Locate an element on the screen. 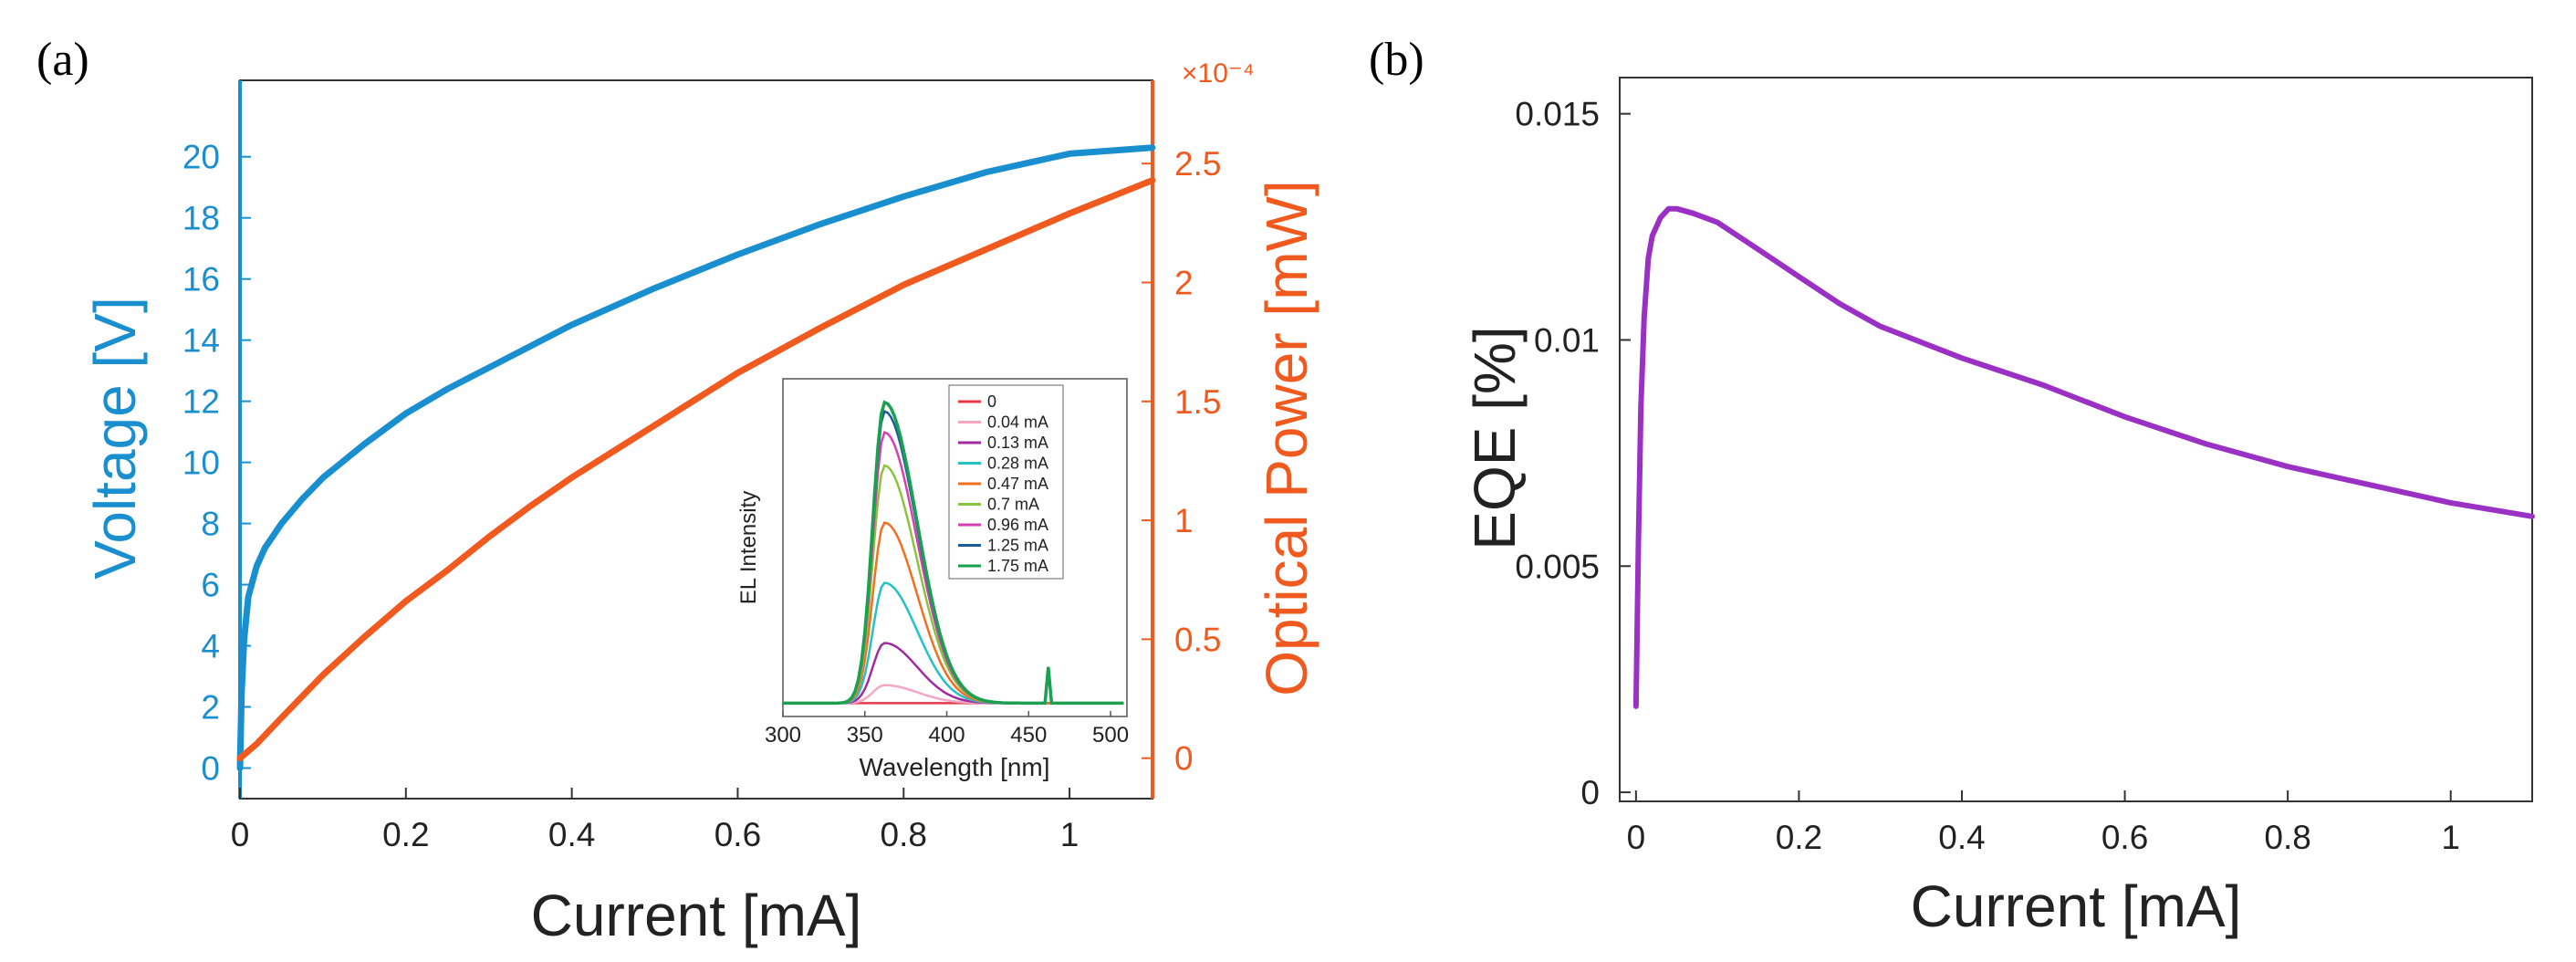  legend-label: 1.25 mA is located at coordinates (1017, 546).